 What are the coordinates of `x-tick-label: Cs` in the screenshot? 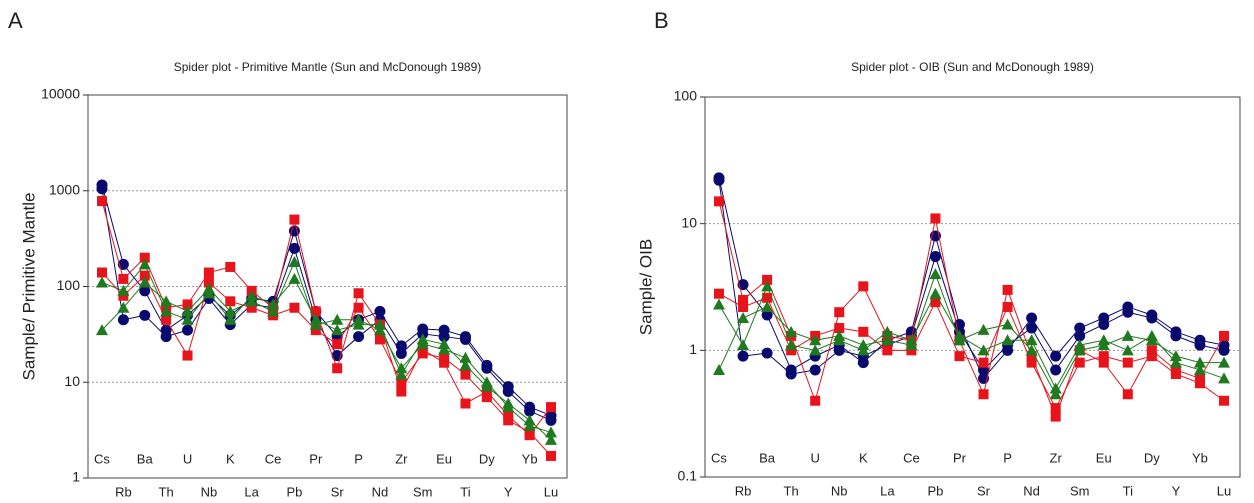 It's located at (102, 458).